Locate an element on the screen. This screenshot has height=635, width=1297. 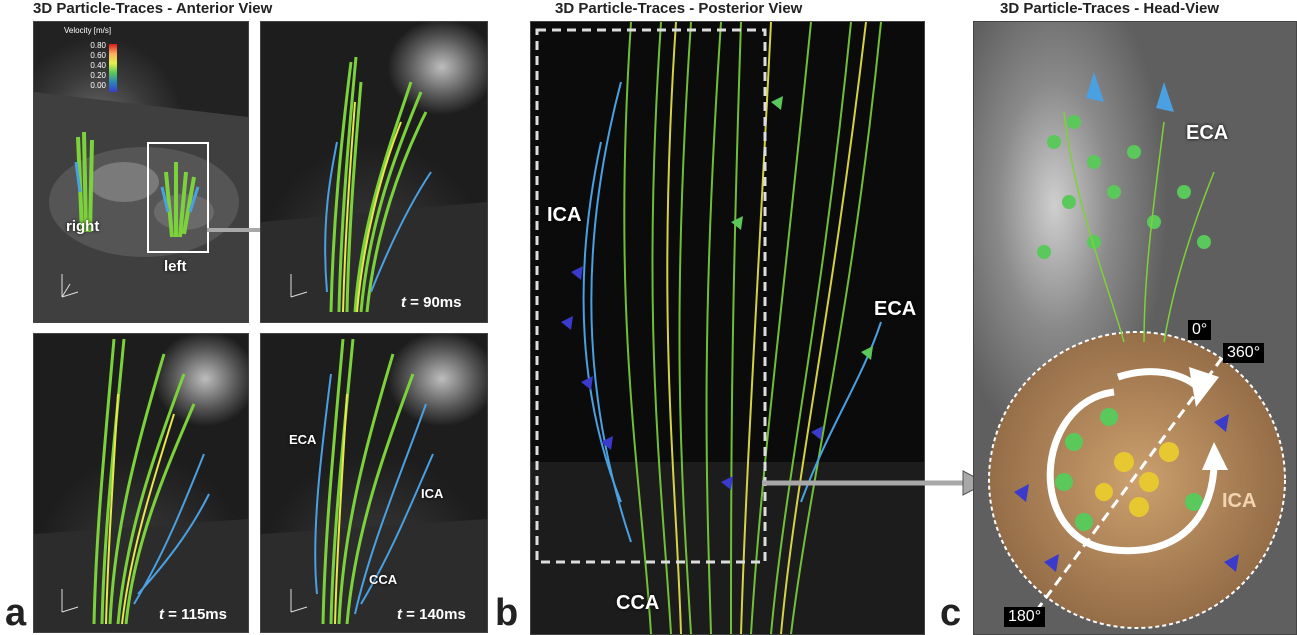
degree-360: 360° is located at coordinates (1244, 353).